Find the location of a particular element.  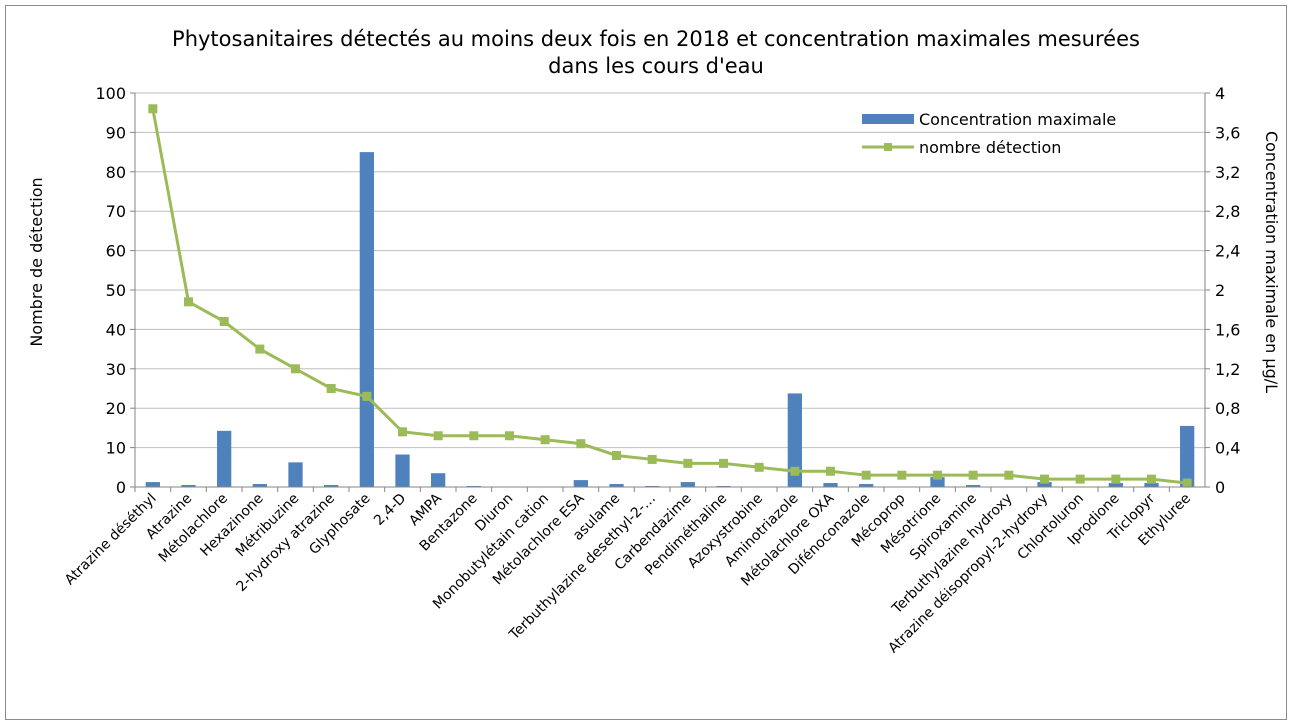

y-left-tick-label: 30 is located at coordinates (116, 369).